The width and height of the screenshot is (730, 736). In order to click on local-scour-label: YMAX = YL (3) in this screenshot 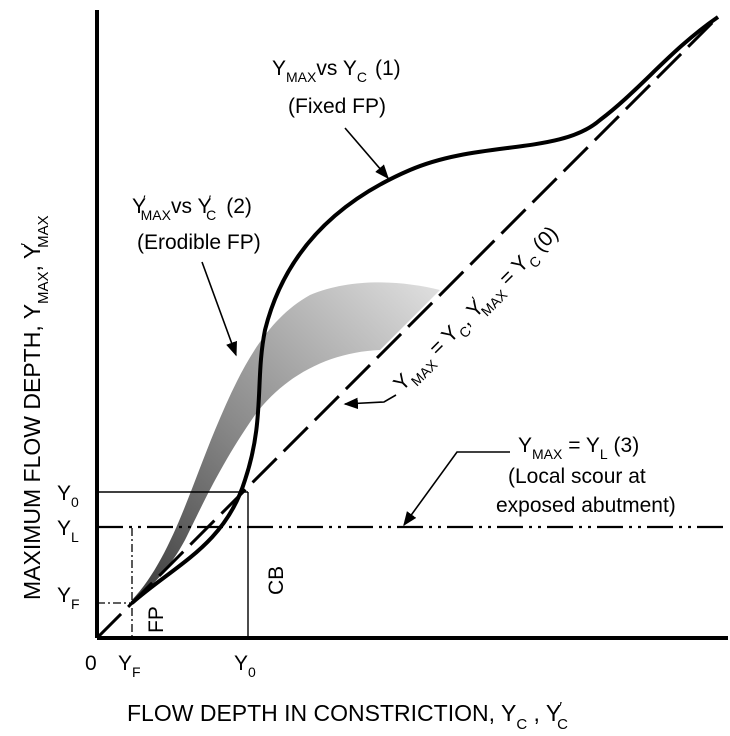, I will do `click(578, 448)`.